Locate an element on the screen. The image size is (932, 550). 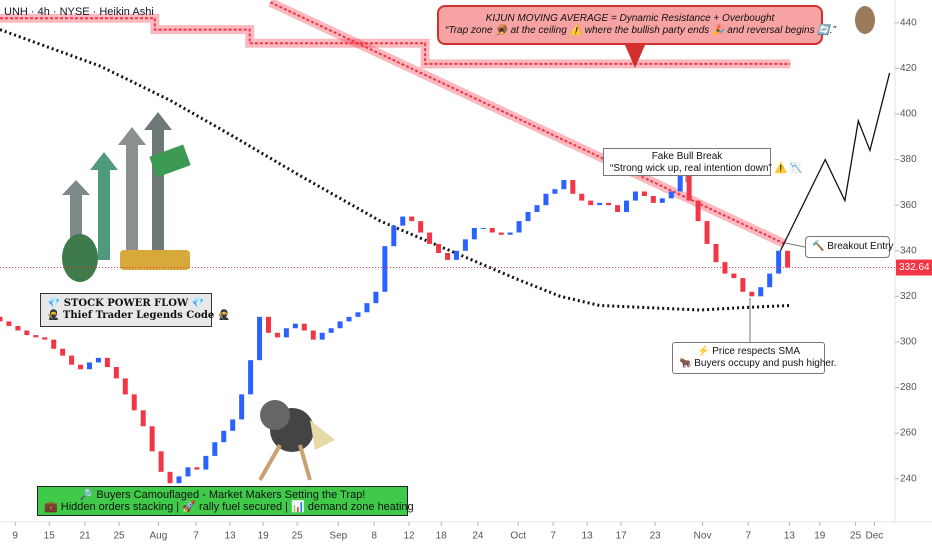
y-tick-label: 240 is located at coordinates (908, 478).